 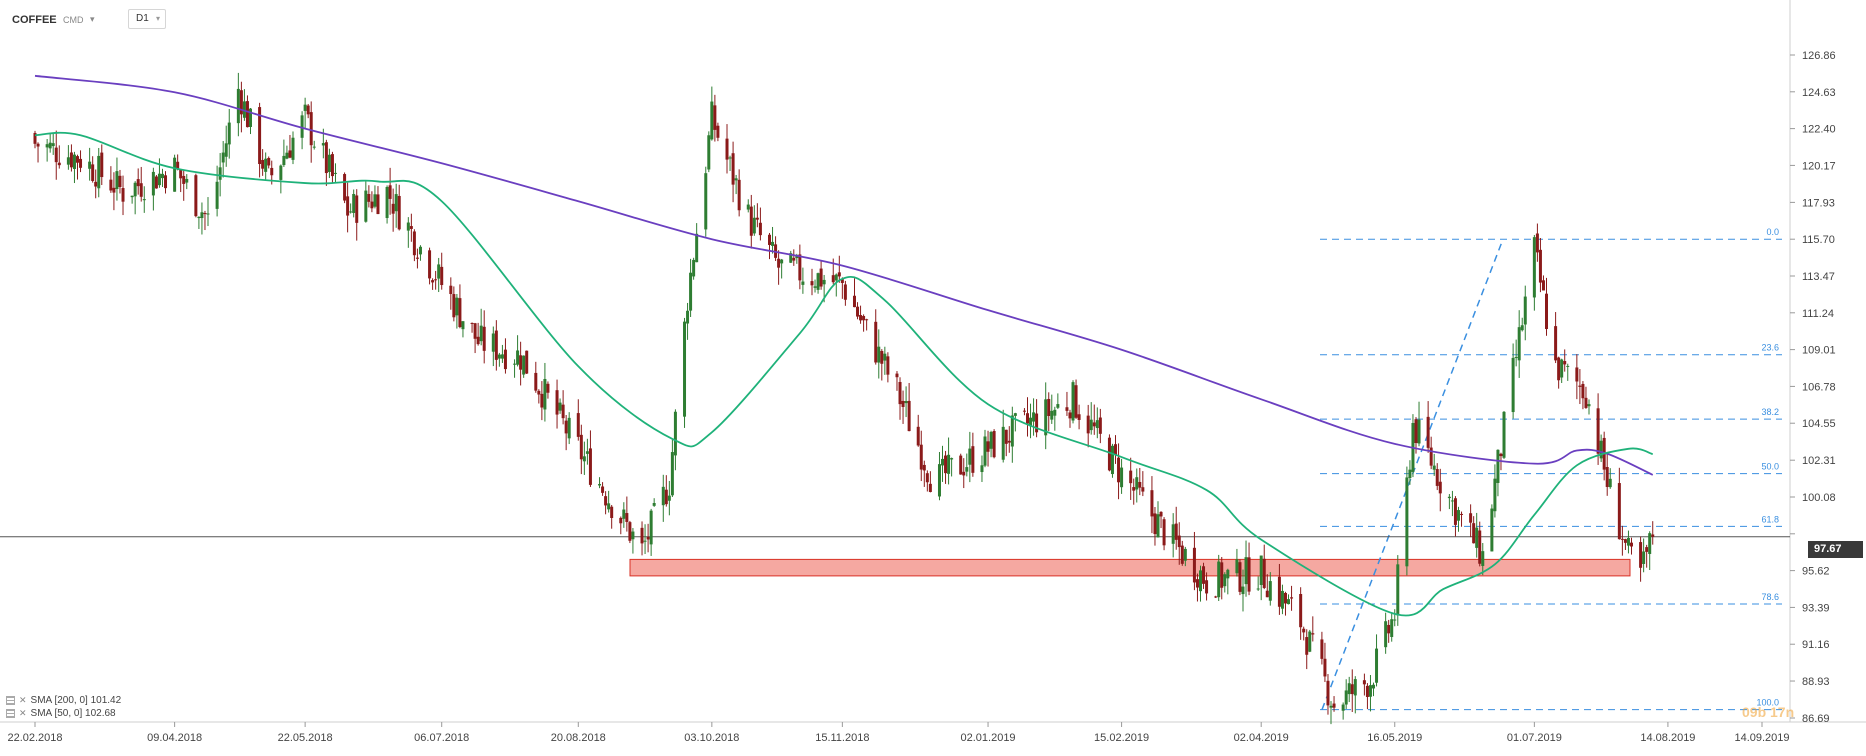 What do you see at coordinates (578, 738) in the screenshot?
I see `x-tick-label: 20.08.2018` at bounding box center [578, 738].